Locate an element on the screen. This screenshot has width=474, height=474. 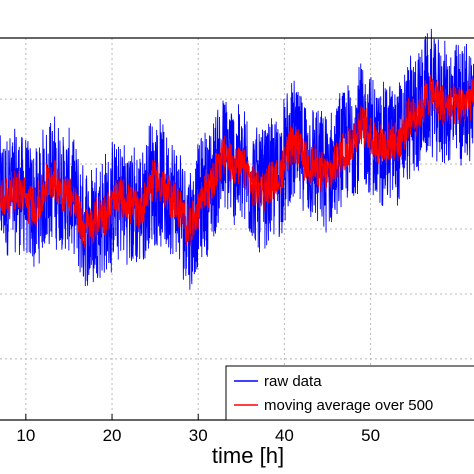
x-axis-label: time [h] is located at coordinates (248, 455).